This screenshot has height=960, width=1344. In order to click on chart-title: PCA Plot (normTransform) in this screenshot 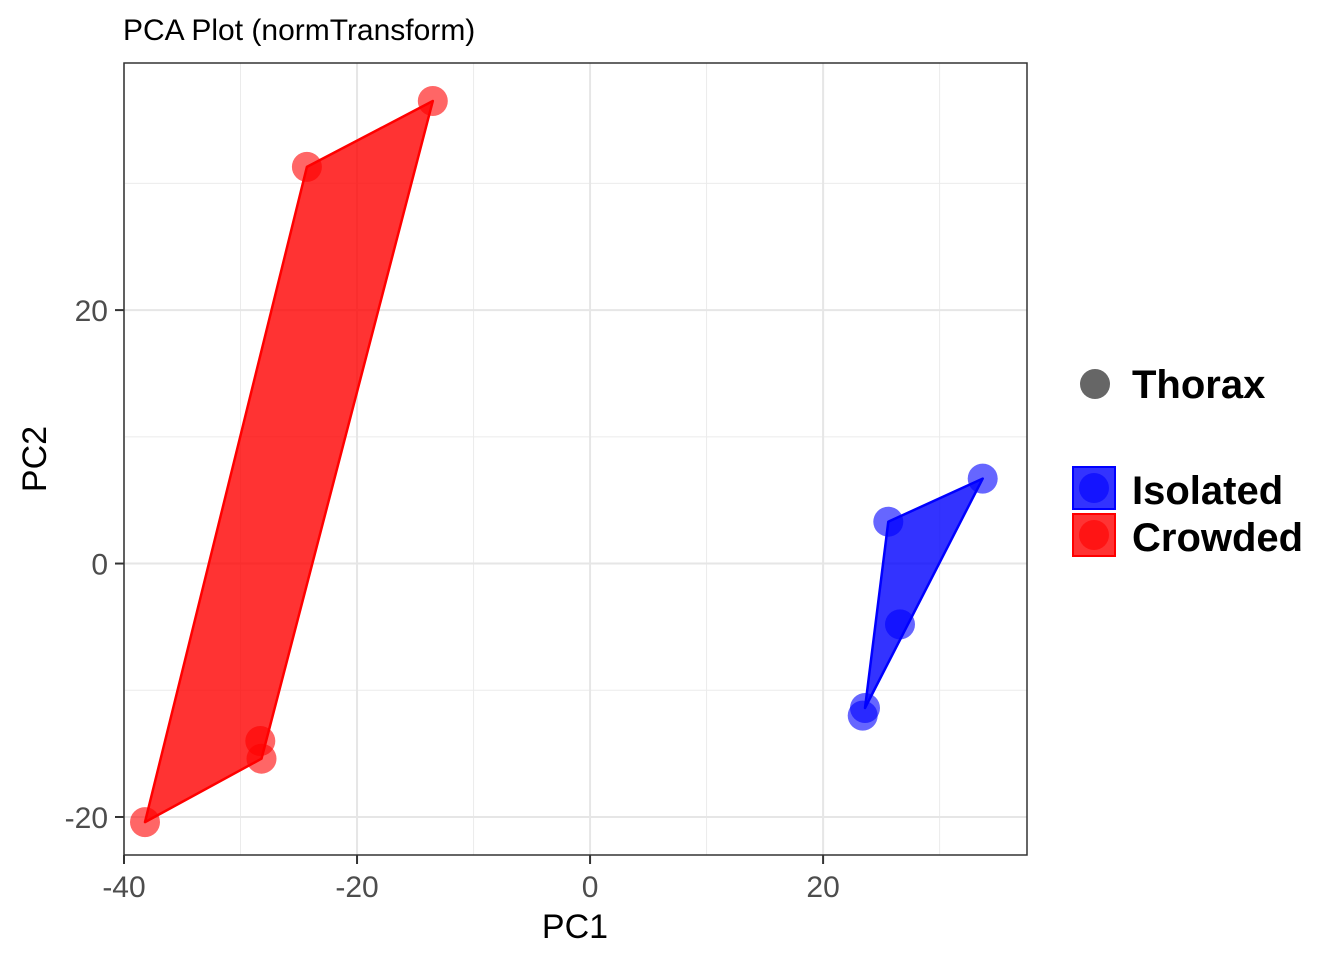, I will do `click(299, 30)`.